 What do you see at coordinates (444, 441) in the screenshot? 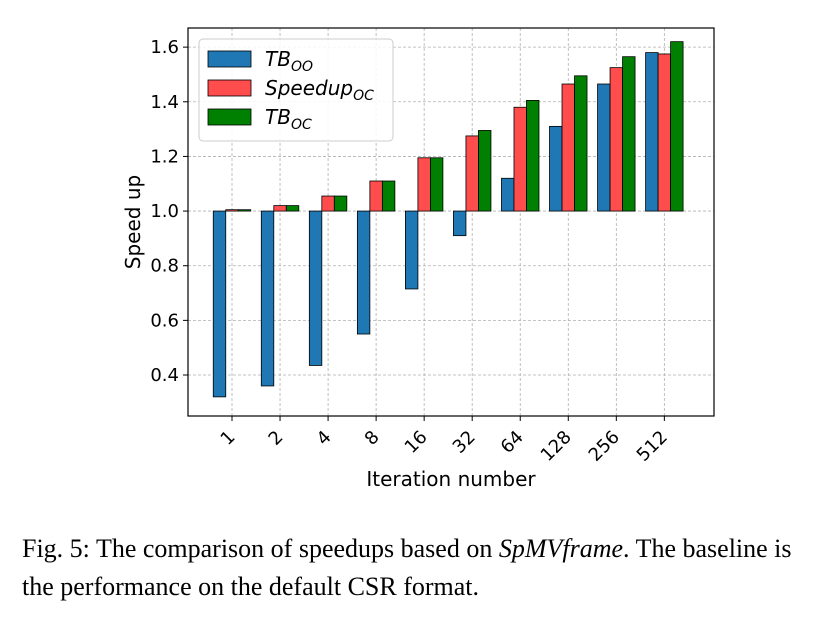
I see `x-axis-ticks: 1 2 4 8 16 32 64 128 256 512` at bounding box center [444, 441].